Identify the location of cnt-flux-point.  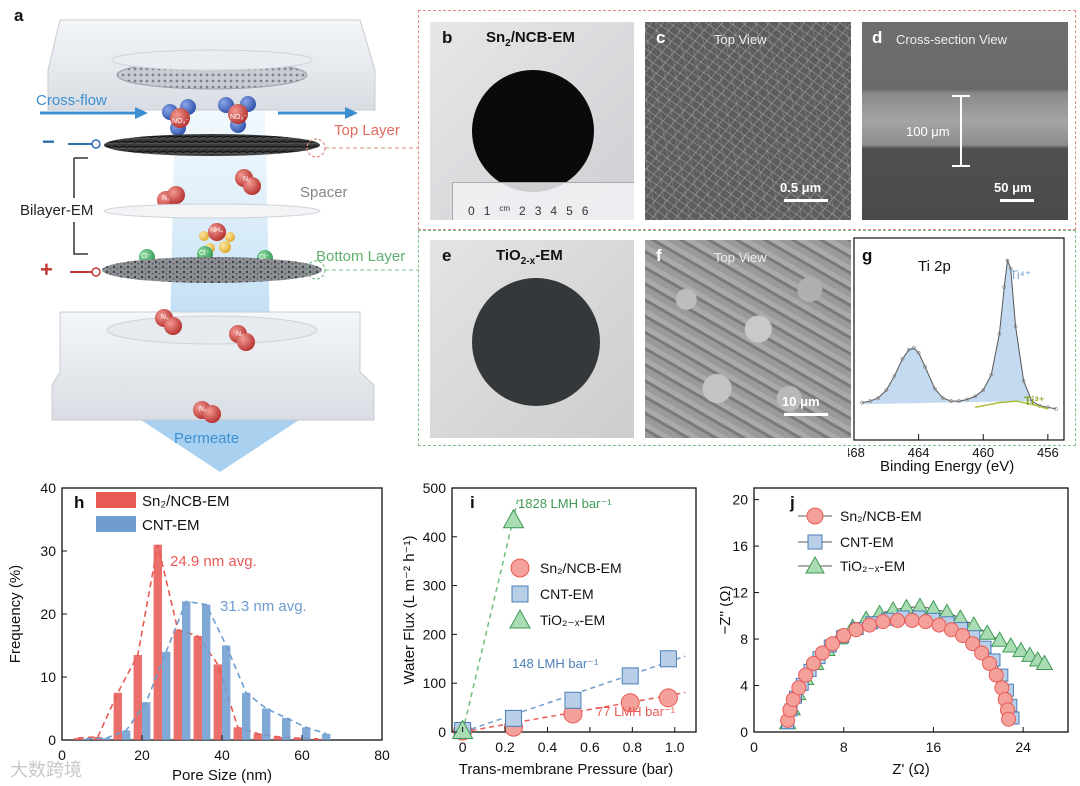
(514, 718).